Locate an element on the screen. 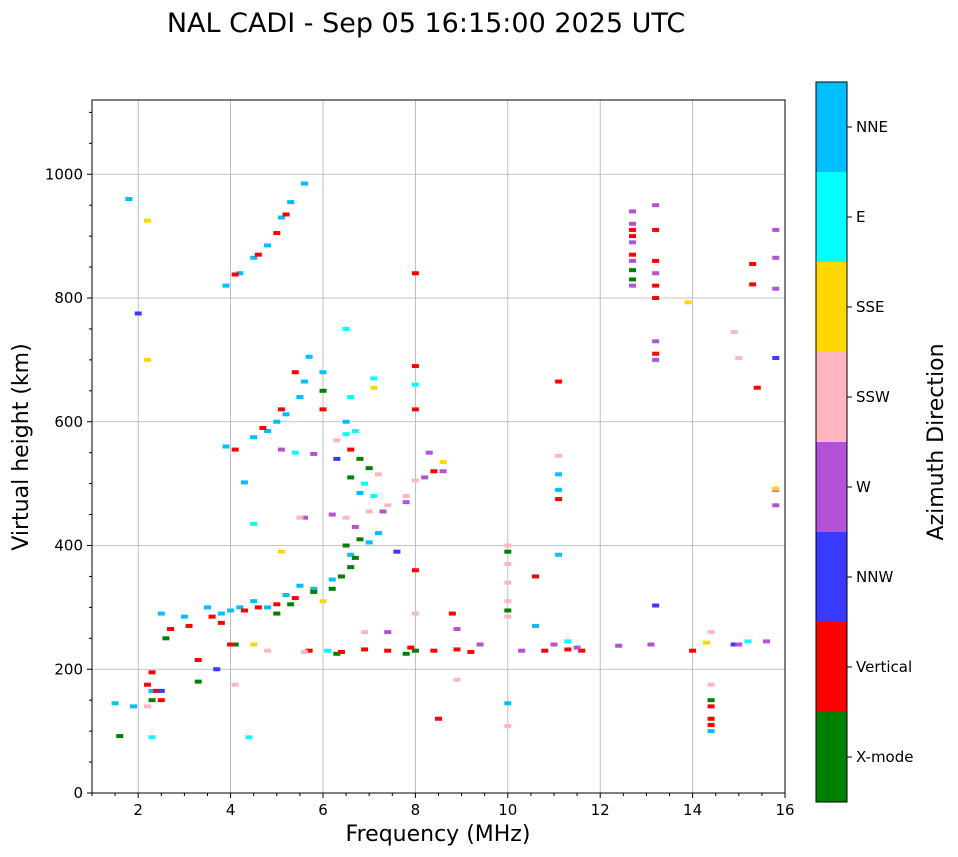  colorbar-title: Azimuth Direction is located at coordinates (936, 441).